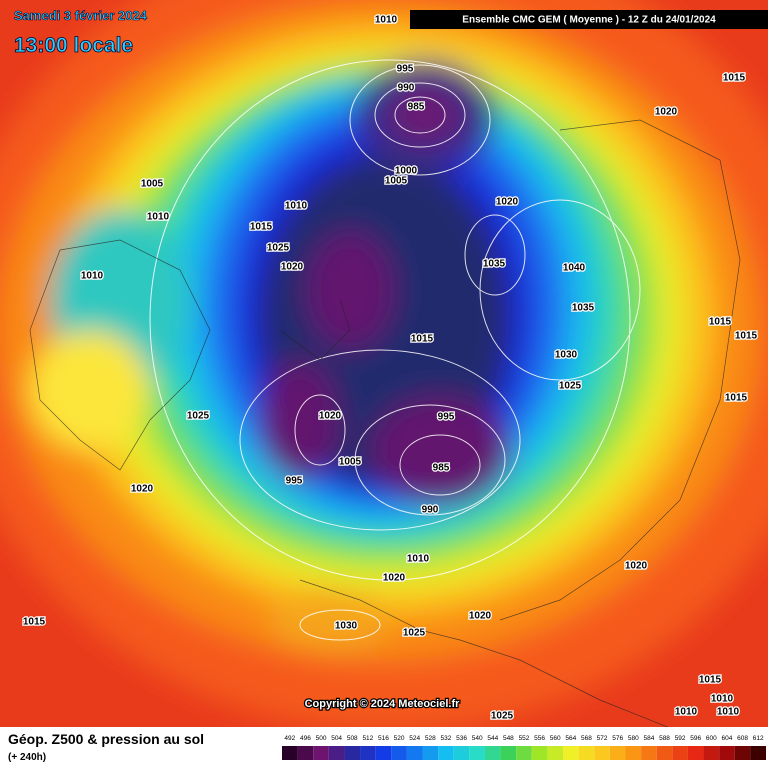 This screenshot has height=773, width=768. Describe the element at coordinates (539, 738) in the screenshot. I see `scale-label: 556` at that location.